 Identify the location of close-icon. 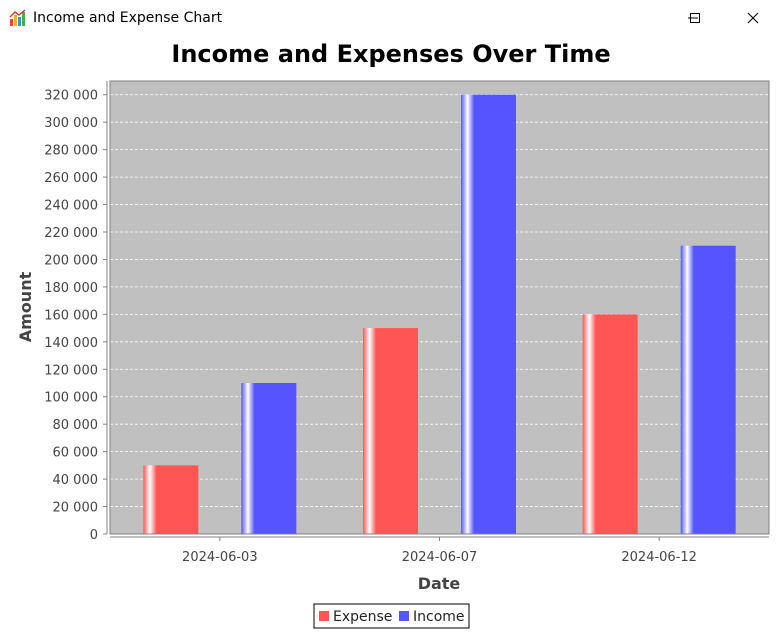
(753, 18).